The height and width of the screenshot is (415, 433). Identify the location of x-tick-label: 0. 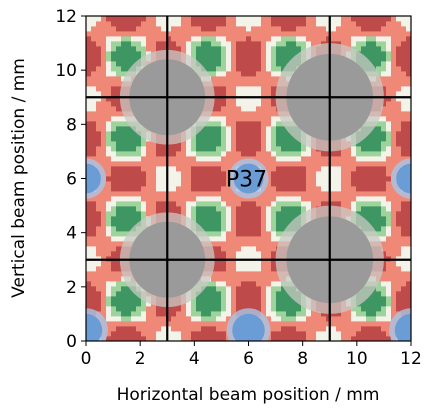
(86, 359).